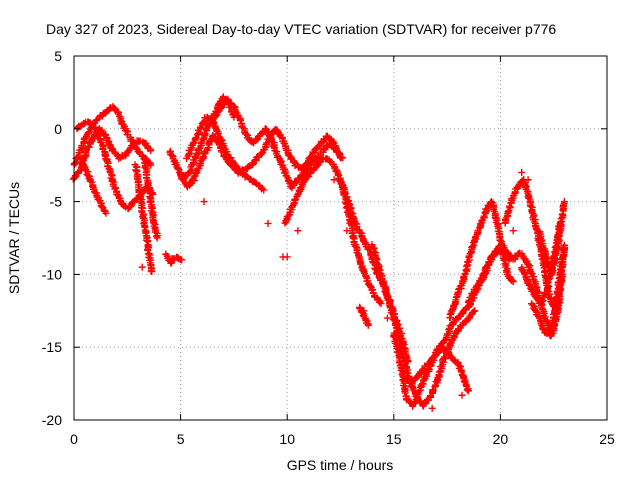 Image resolution: width=640 pixels, height=480 pixels. Describe the element at coordinates (340, 465) in the screenshot. I see `x-axis-label: GPS time / hours` at that location.